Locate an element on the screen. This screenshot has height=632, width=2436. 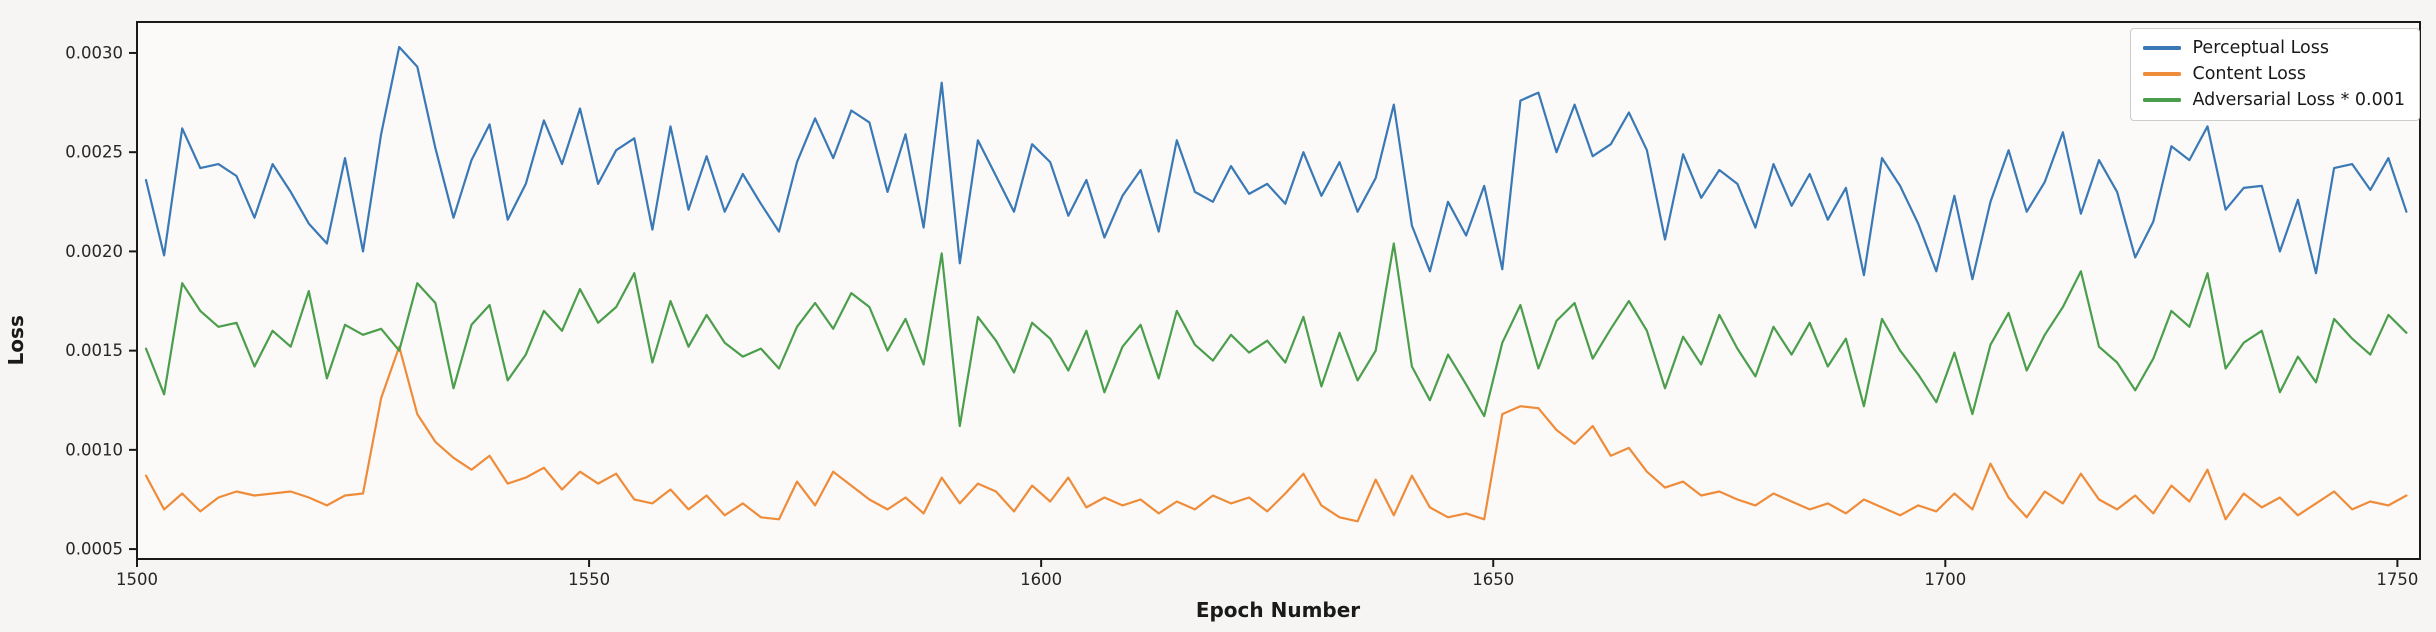
y-tick-label: 0.0020 is located at coordinates (94, 251).